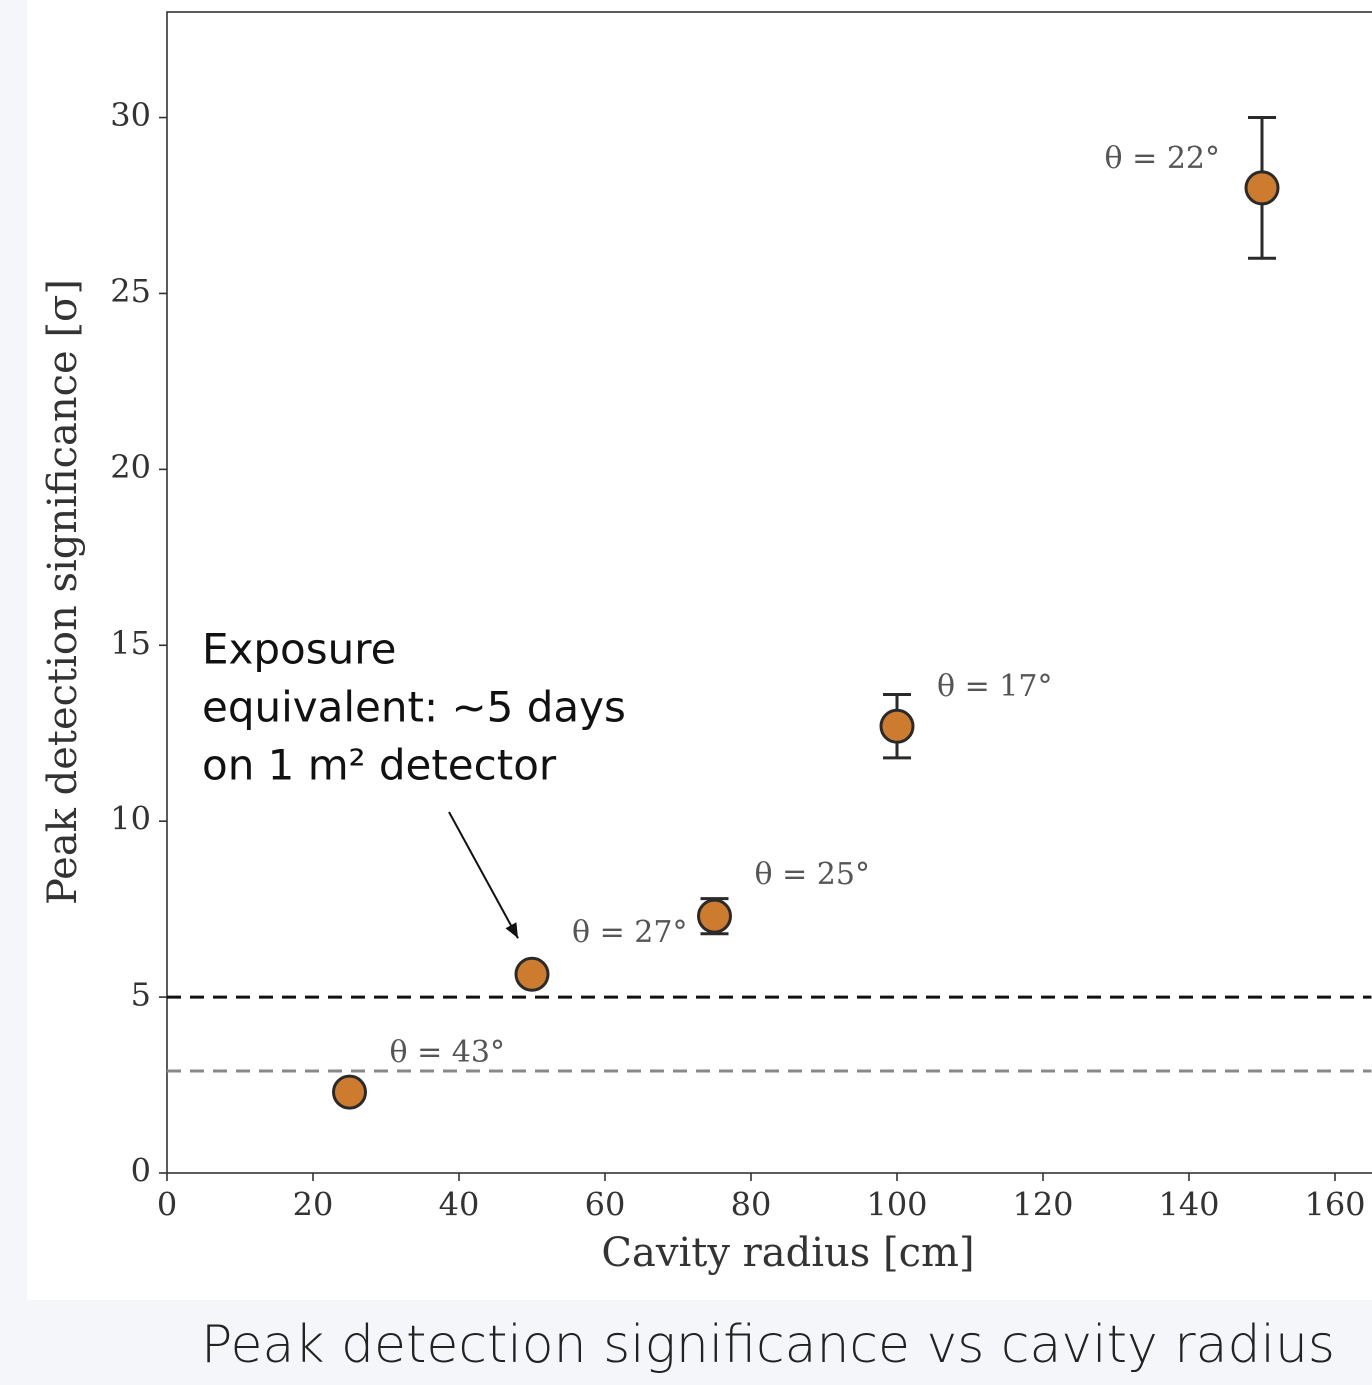 This screenshot has height=1385, width=1372. What do you see at coordinates (1334, 1205) in the screenshot?
I see `x-tick-label: 160` at bounding box center [1334, 1205].